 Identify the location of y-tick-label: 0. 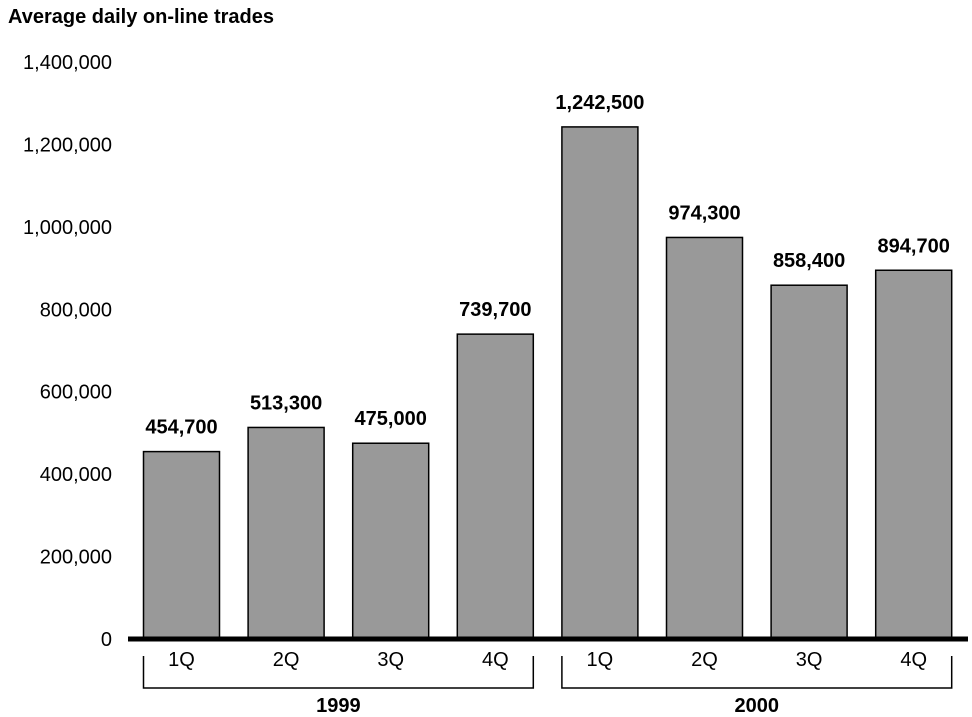
(106, 640).